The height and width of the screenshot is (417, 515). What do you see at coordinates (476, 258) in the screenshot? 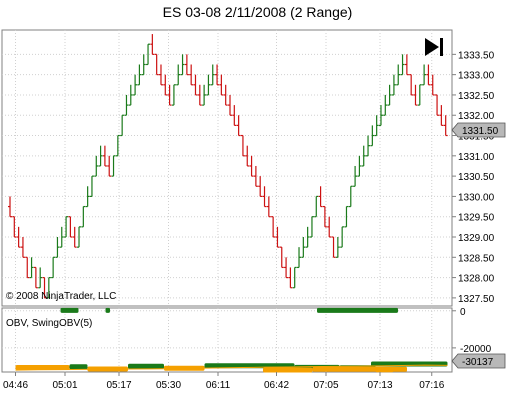
I see `price-tick-label: 1328.50` at bounding box center [476, 258].